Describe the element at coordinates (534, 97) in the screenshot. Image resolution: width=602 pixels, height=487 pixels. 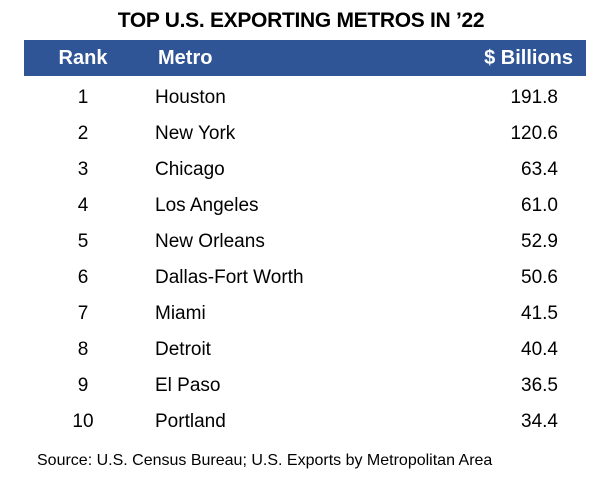
I see `value-cell: 191.8` at that location.